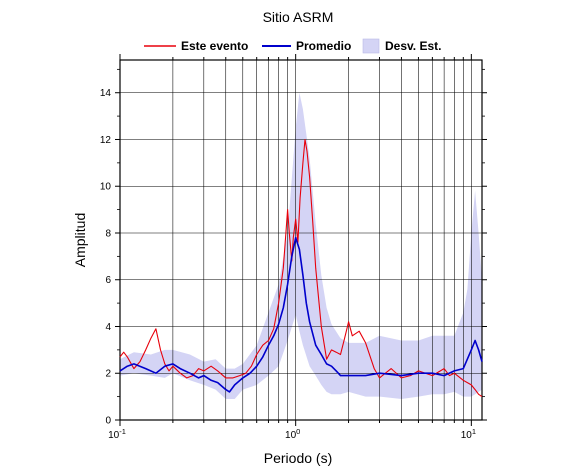 The height and width of the screenshot is (475, 586). What do you see at coordinates (108, 327) in the screenshot?
I see `y-tick-label: 4` at bounding box center [108, 327].